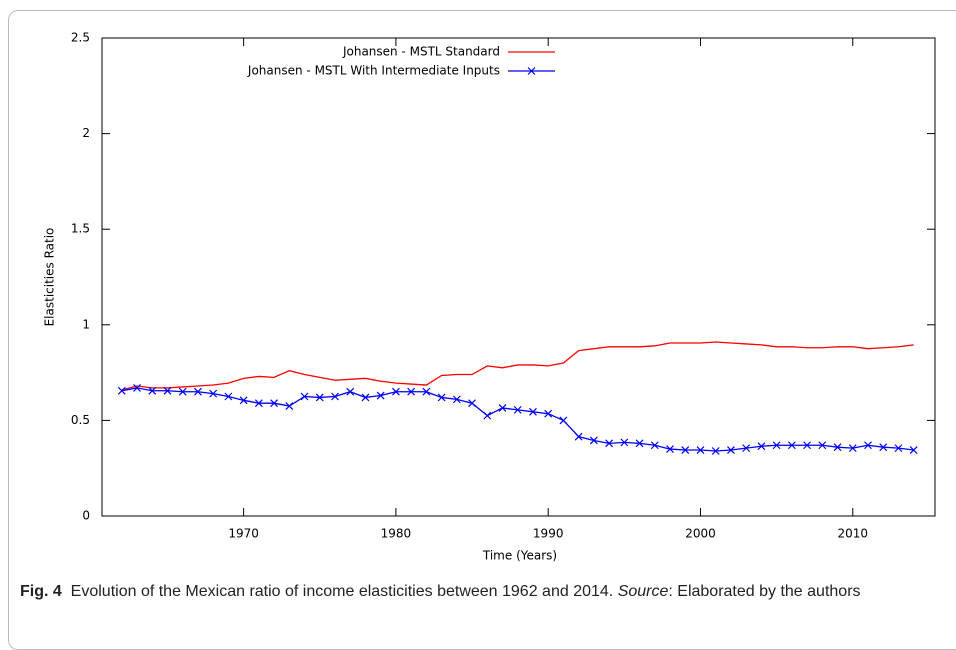  What do you see at coordinates (519, 556) in the screenshot?
I see `x-axis-label: Time (Years)` at bounding box center [519, 556].